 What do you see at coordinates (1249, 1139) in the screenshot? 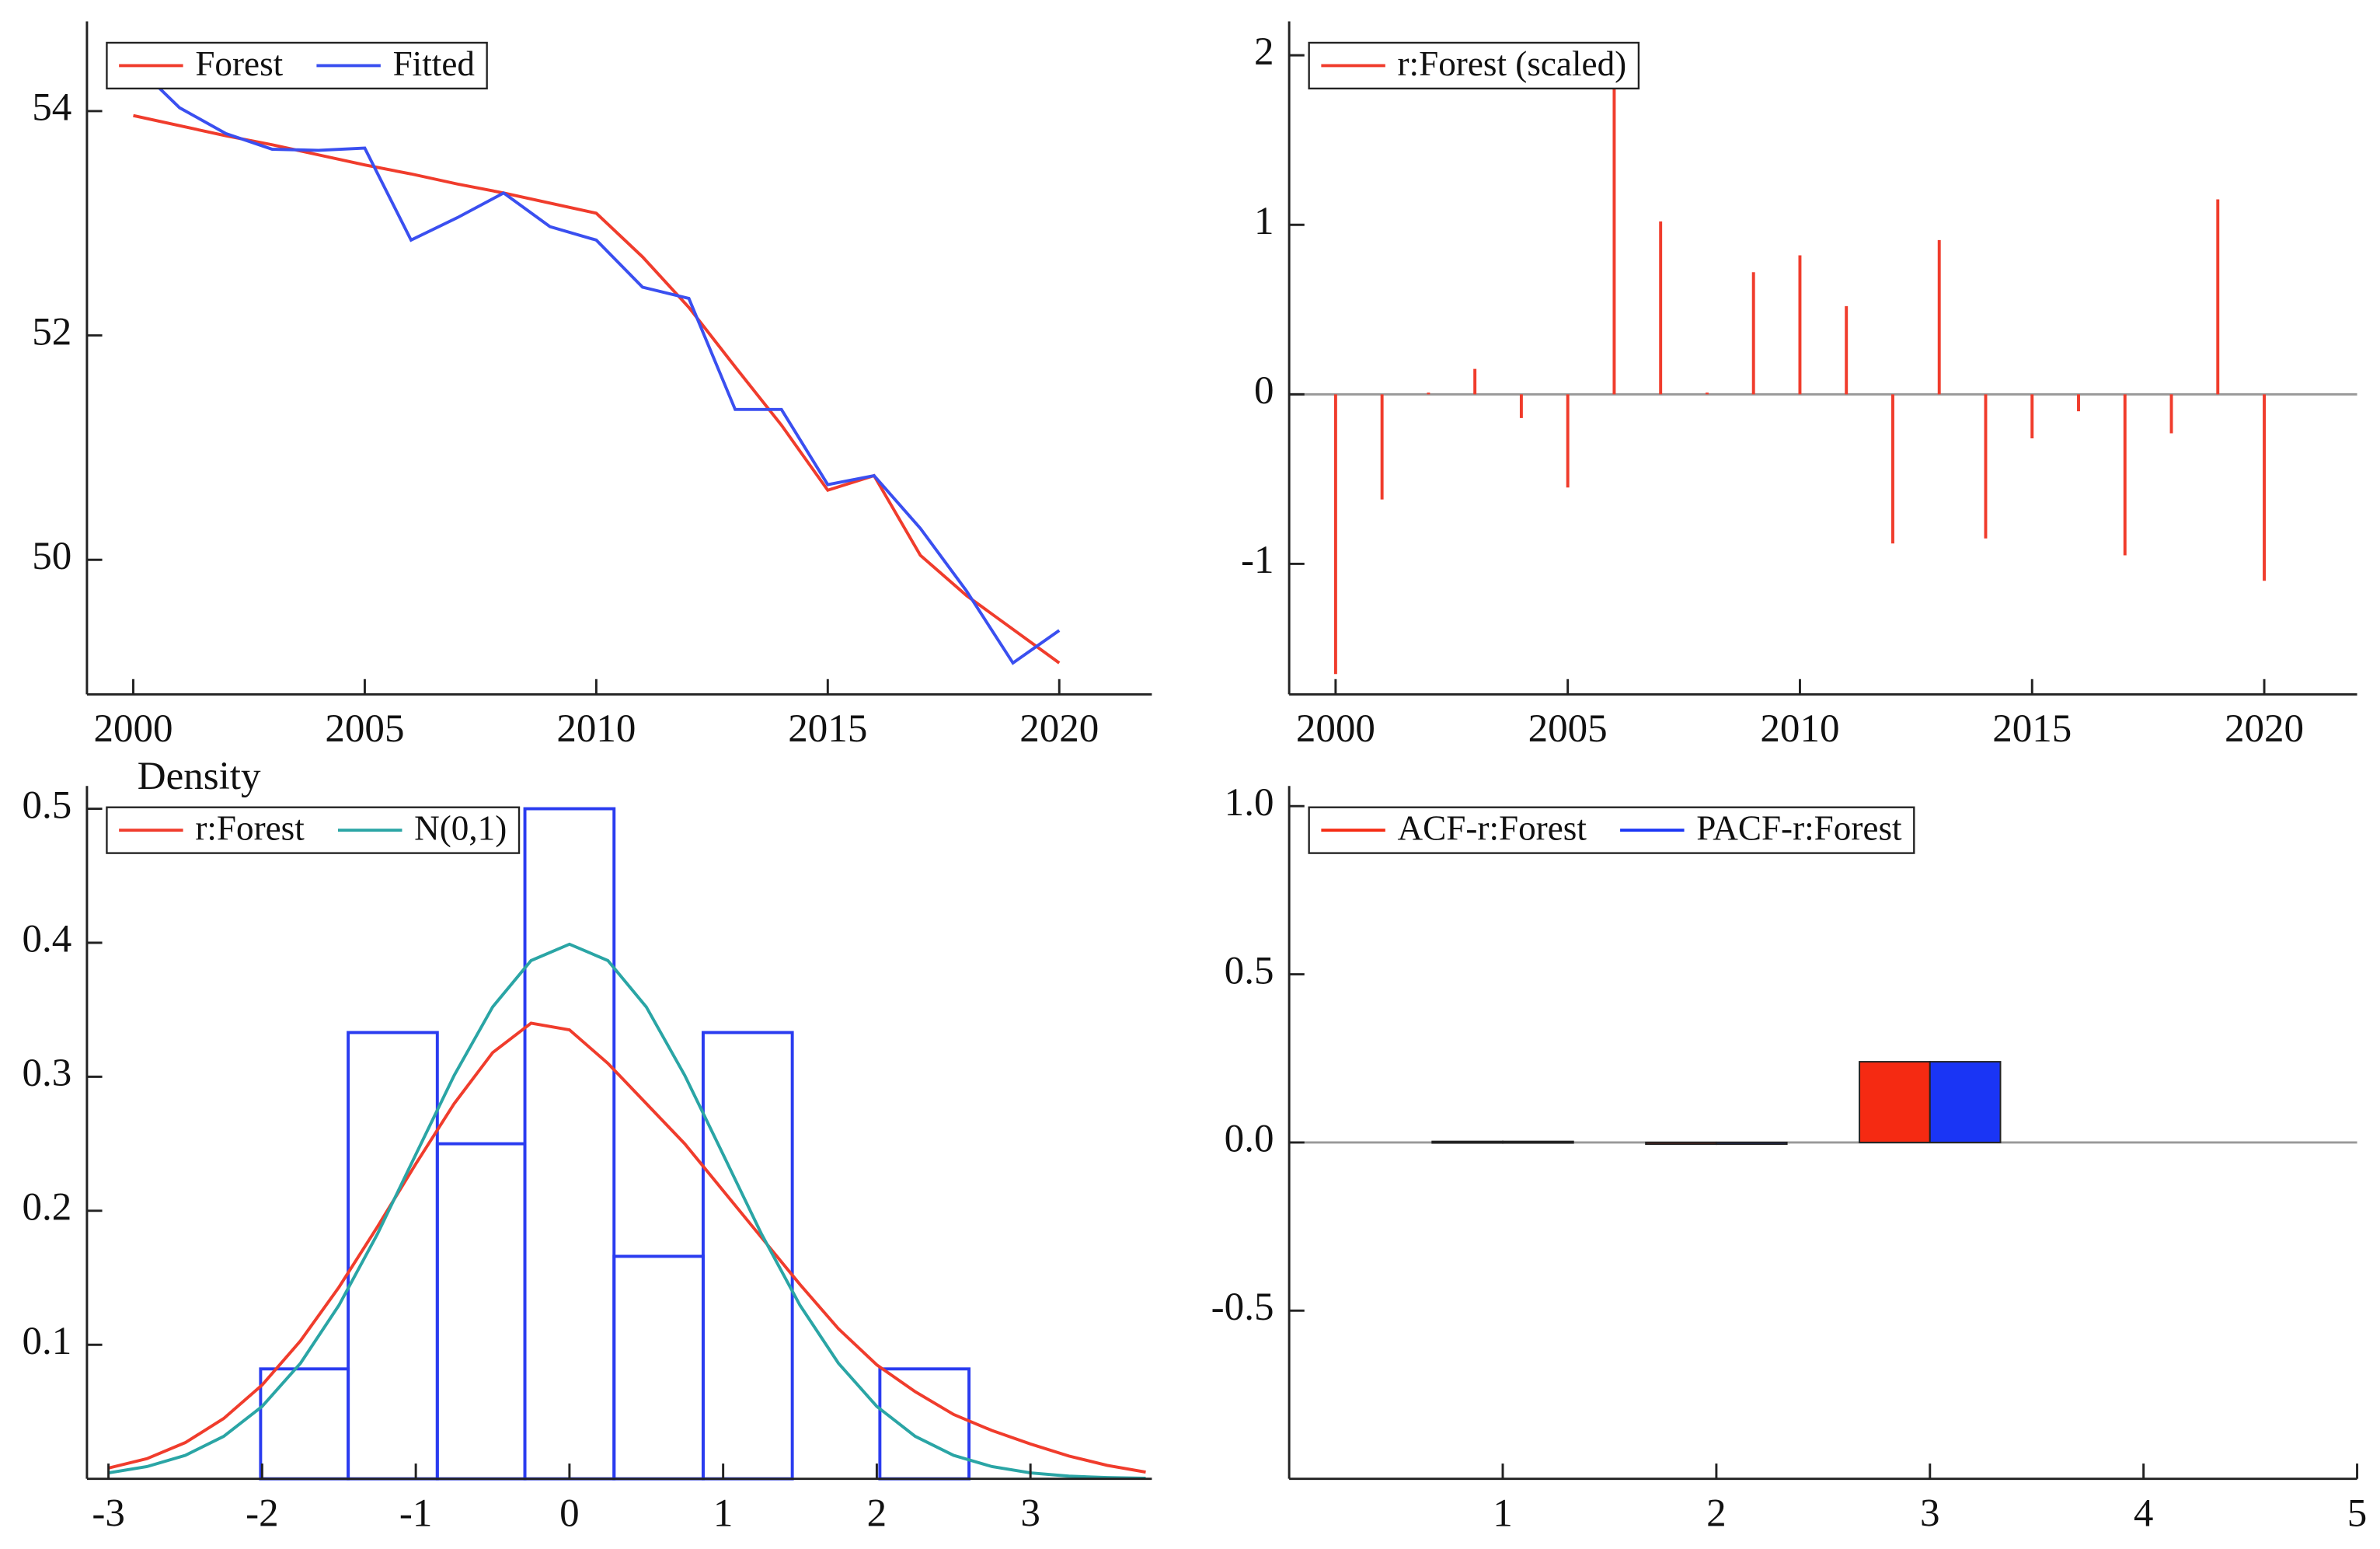
I see `y-tick-label: 0.0` at bounding box center [1249, 1139].